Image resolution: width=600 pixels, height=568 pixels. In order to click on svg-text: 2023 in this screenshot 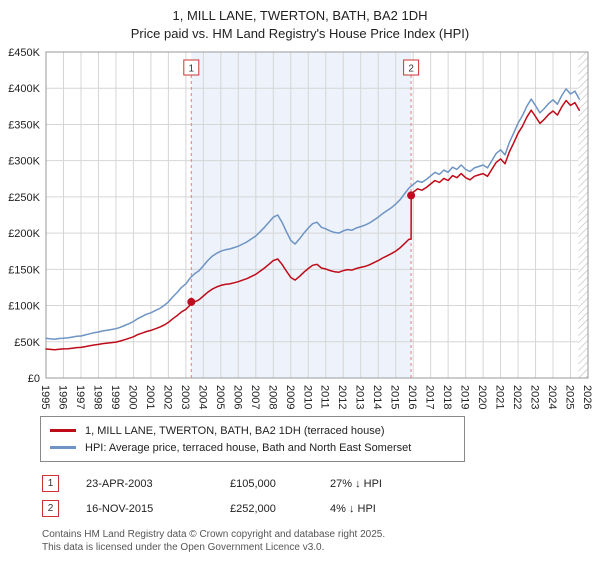, I will do `click(535, 397)`.